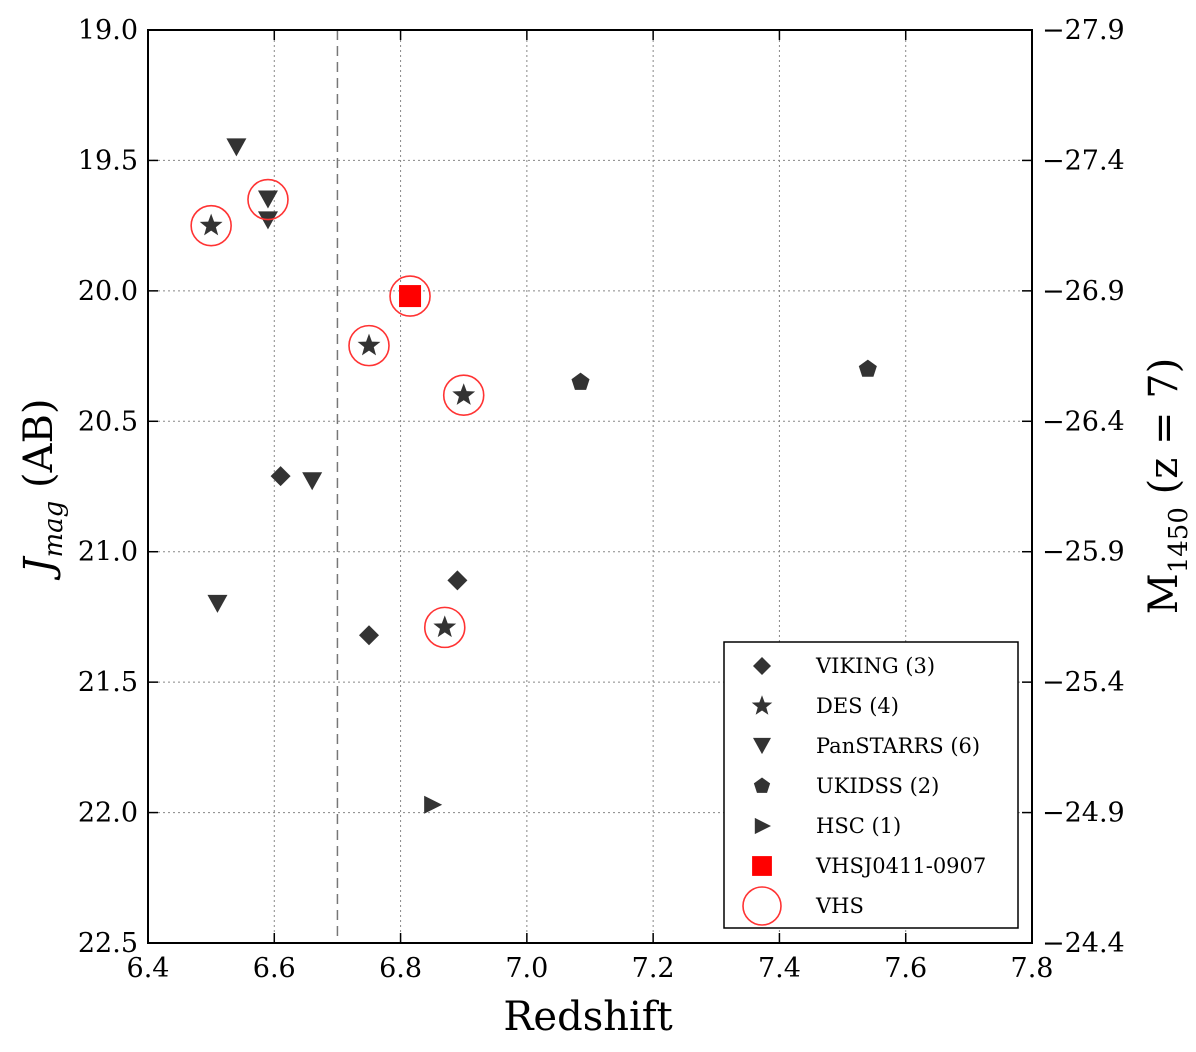 This screenshot has width=1196, height=1052. Describe the element at coordinates (108, 291) in the screenshot. I see `y-tick-label: 20.0` at that location.